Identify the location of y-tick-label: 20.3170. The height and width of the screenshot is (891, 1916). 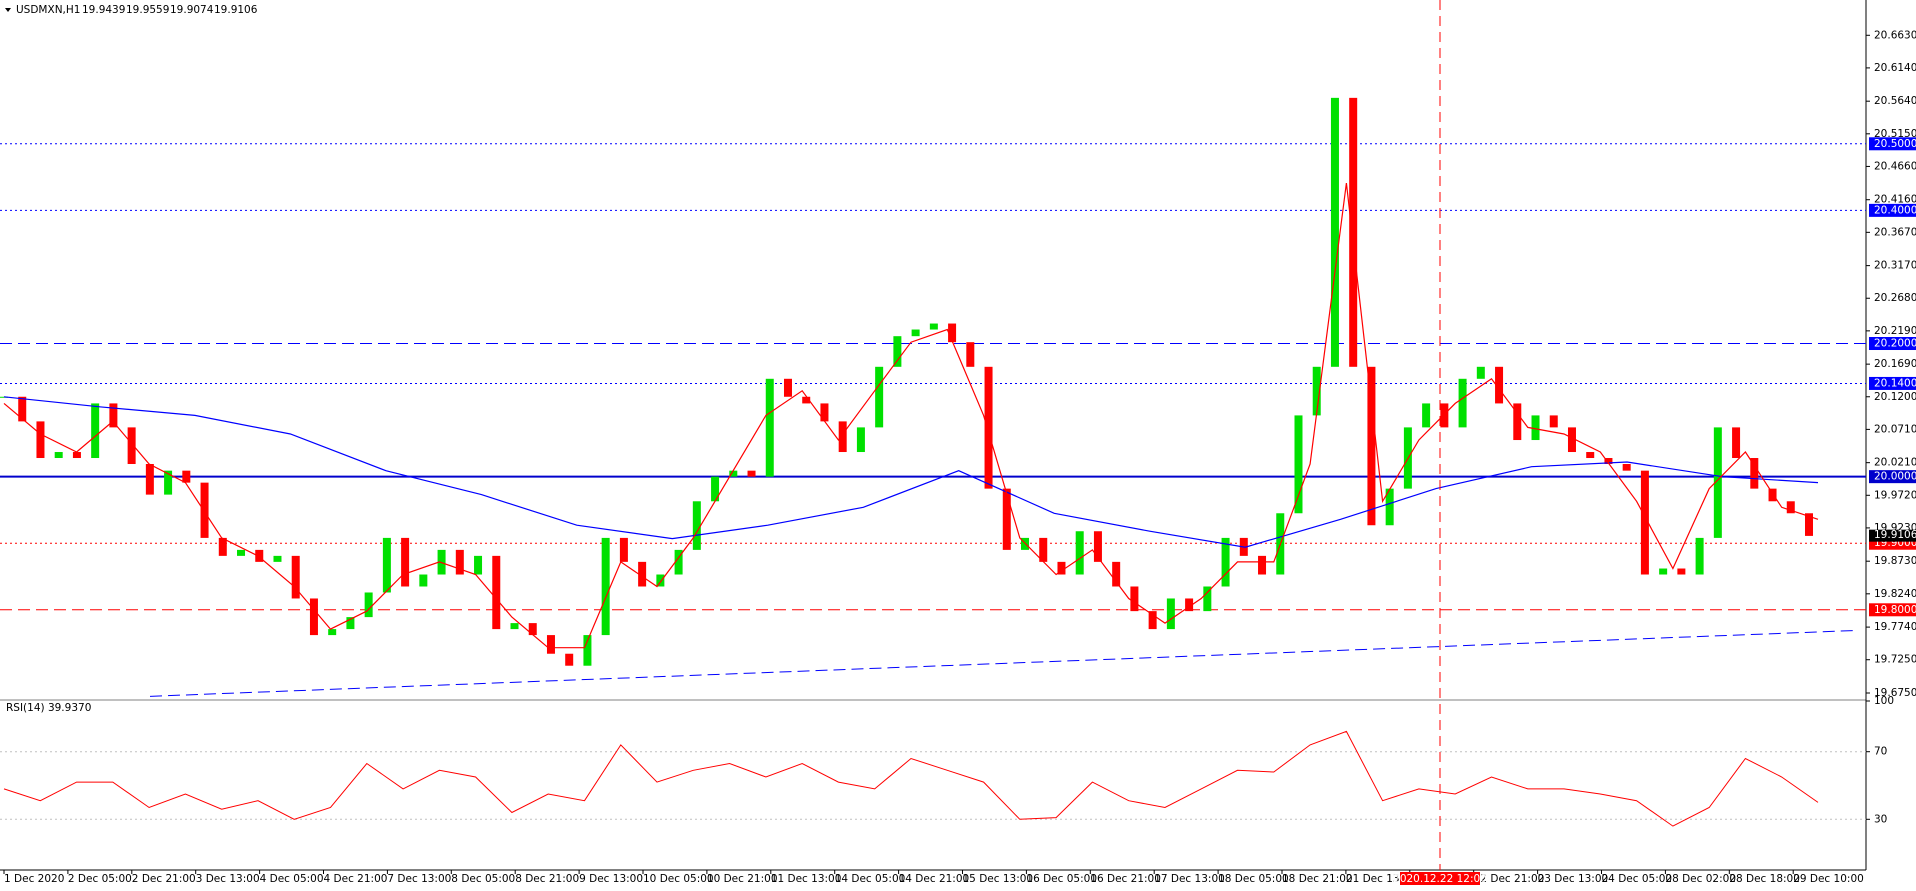
(1895, 266).